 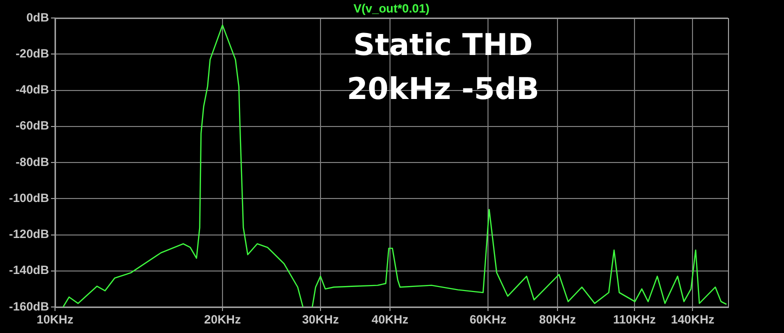 What do you see at coordinates (391, 8) in the screenshot?
I see `text: V(v_out*0.01)` at bounding box center [391, 8].